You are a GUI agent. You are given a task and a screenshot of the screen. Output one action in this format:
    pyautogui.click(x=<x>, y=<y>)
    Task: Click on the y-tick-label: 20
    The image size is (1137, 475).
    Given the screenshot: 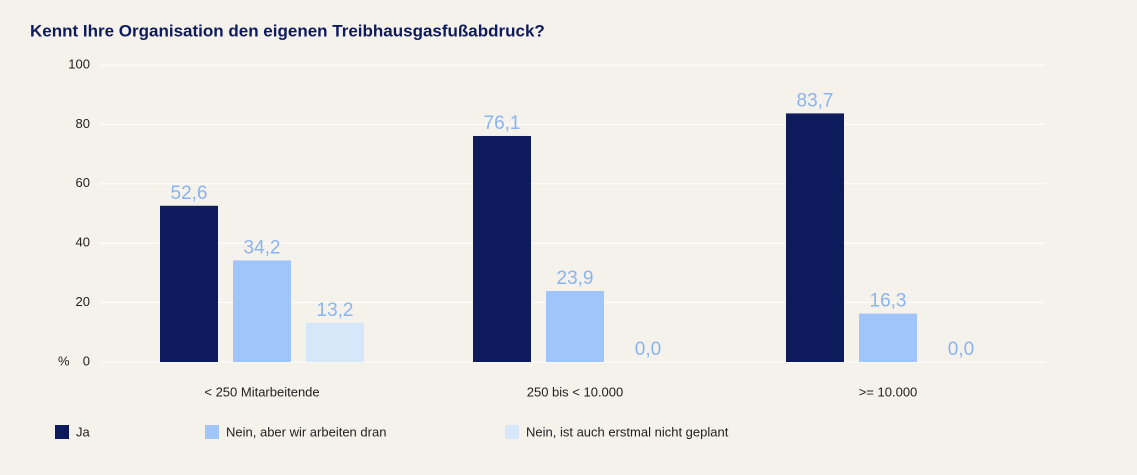 What is the action you would take?
    pyautogui.click(x=83, y=301)
    